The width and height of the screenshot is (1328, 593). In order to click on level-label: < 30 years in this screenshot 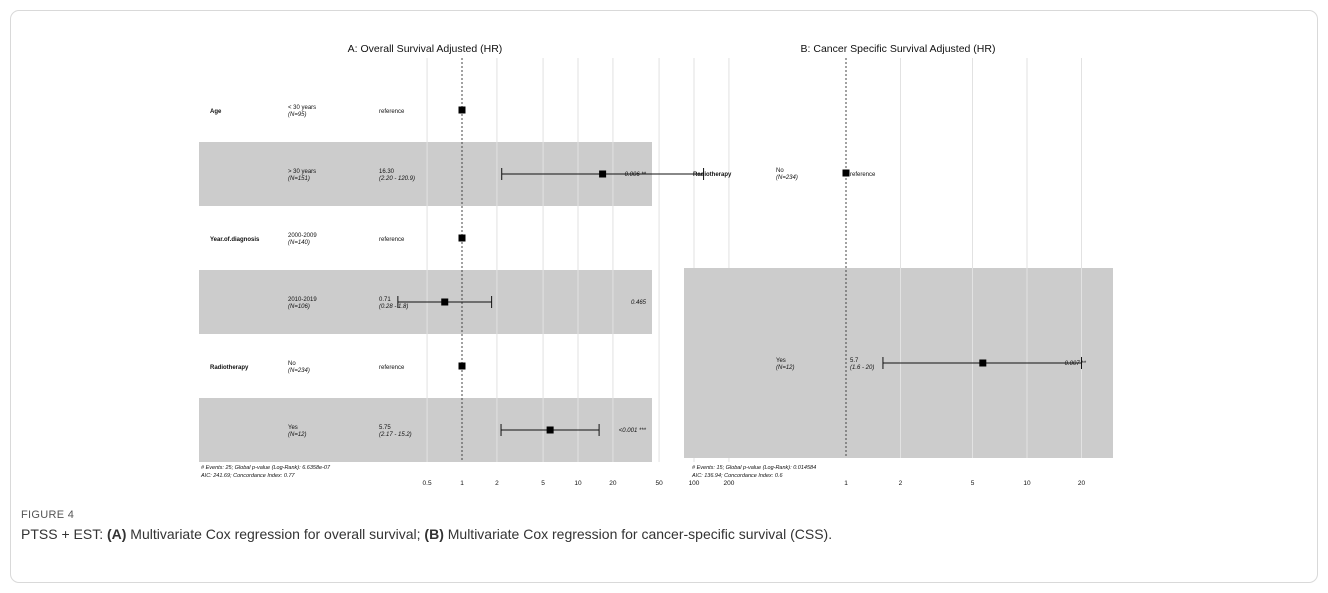, I will do `click(302, 108)`.